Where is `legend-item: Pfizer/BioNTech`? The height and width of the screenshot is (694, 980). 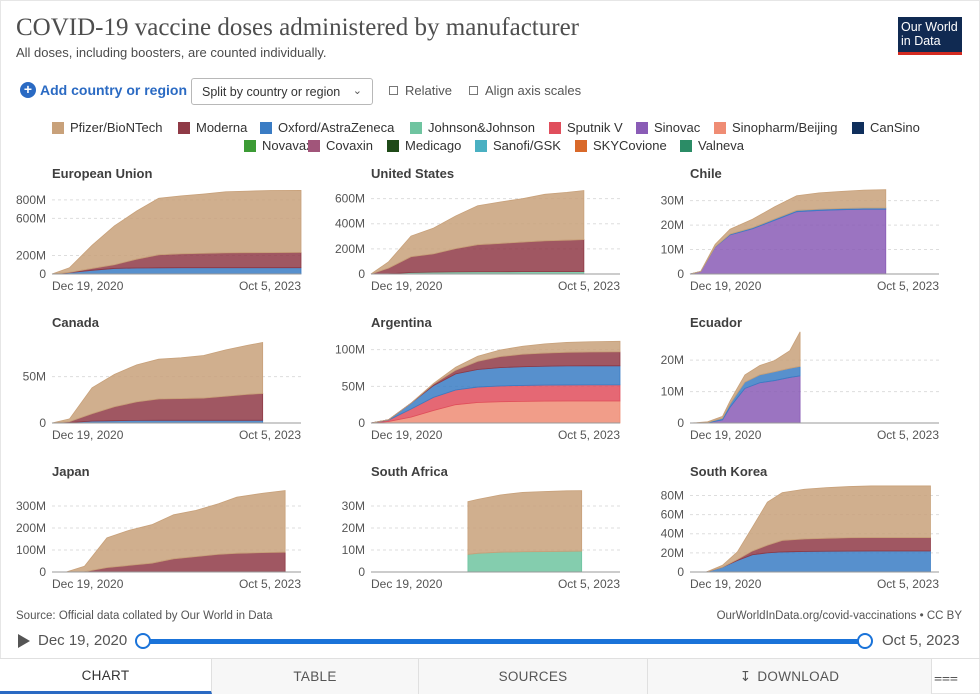
legend-item: Pfizer/BioNTech is located at coordinates (107, 127).